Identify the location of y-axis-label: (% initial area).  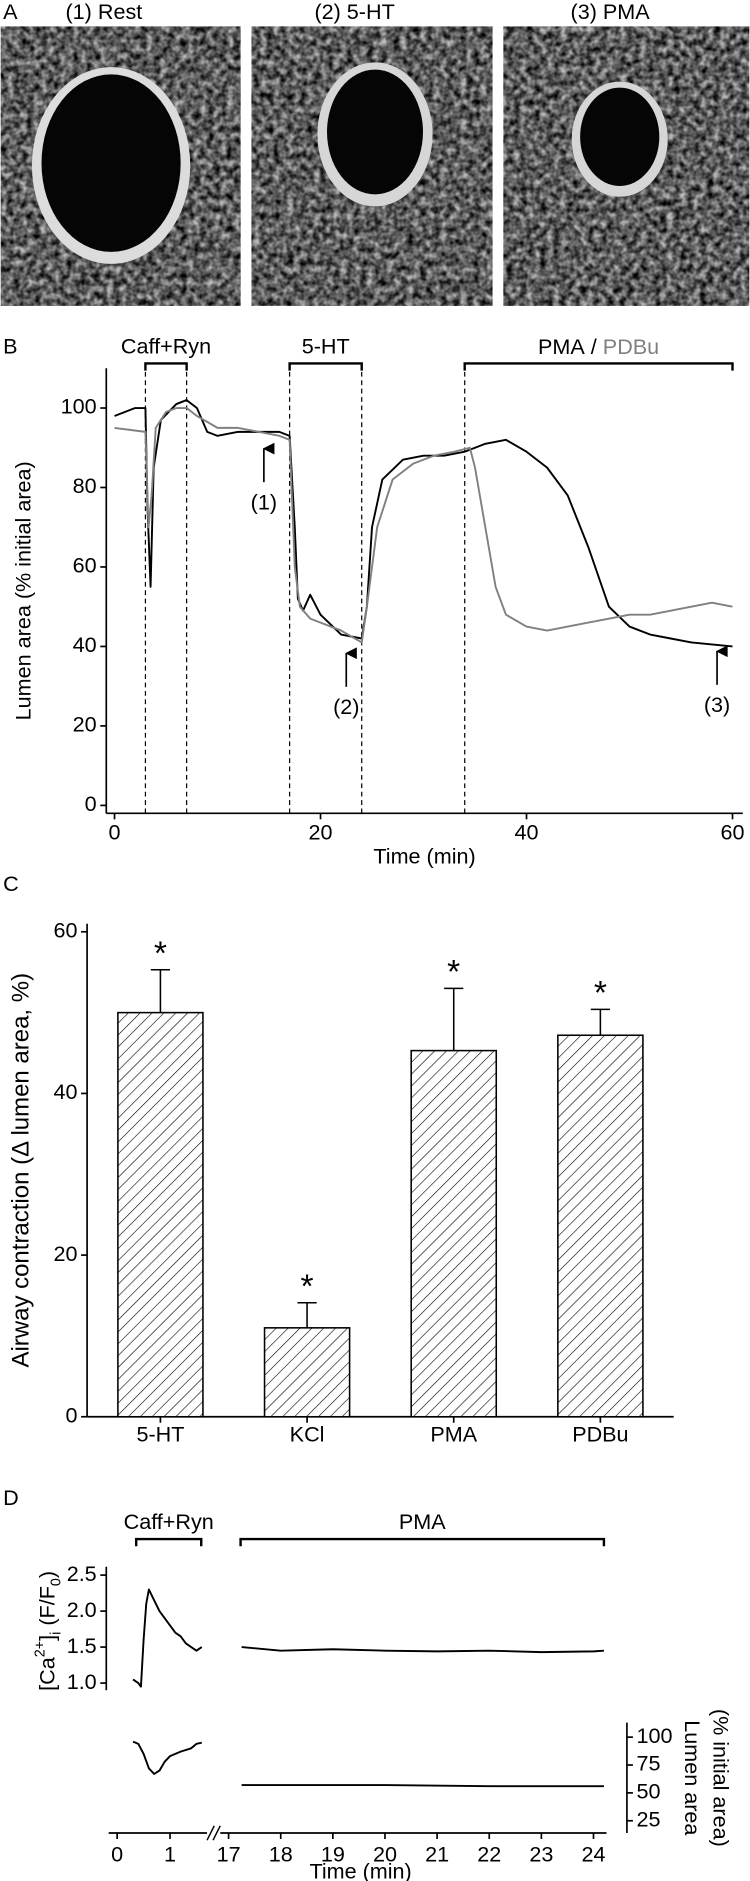
(721, 1778).